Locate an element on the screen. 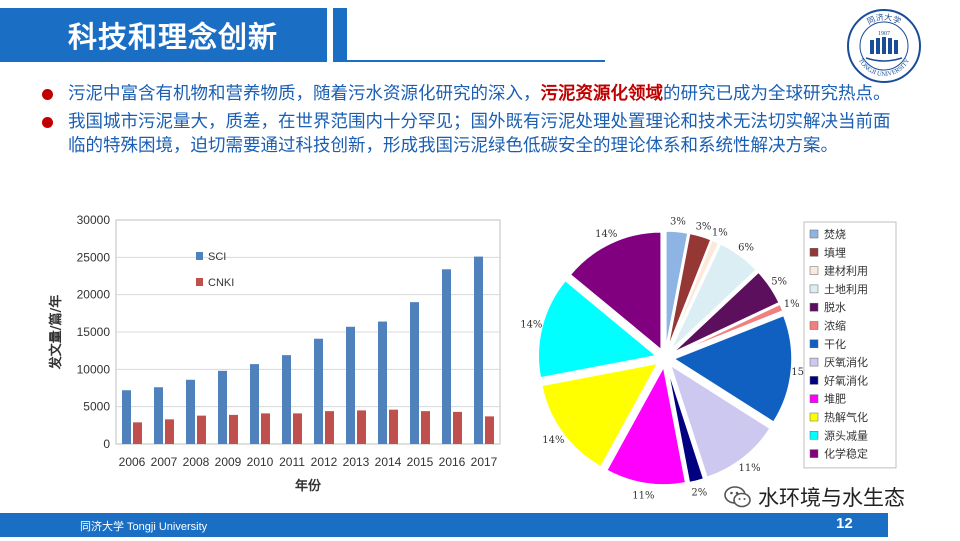 This screenshot has width=960, height=541. watermark-text: 水环境与水生态 is located at coordinates (831, 498).